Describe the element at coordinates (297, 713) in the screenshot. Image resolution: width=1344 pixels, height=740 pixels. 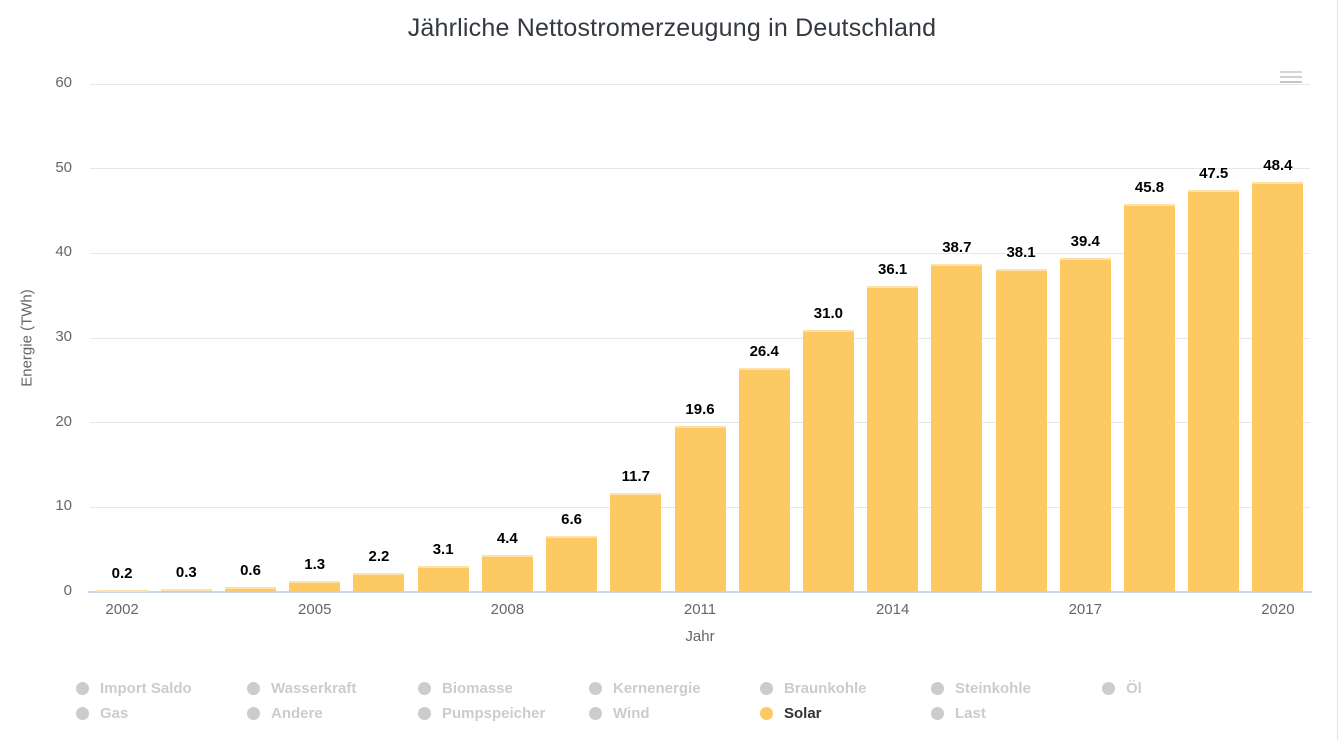
I see `legend-item-label: Andere` at that location.